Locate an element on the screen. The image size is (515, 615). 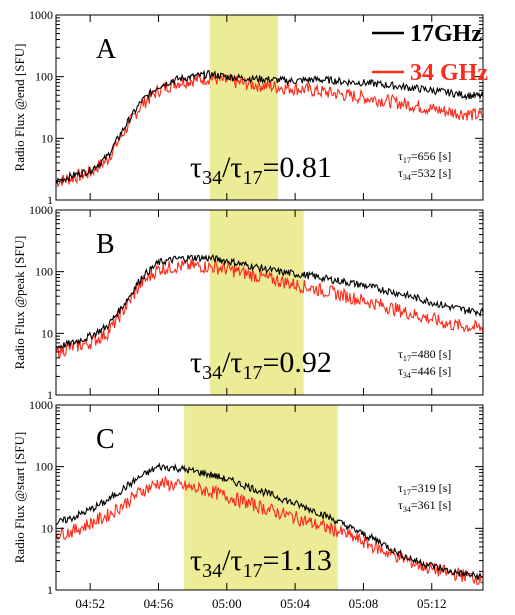
series-line-17ghz is located at coordinates (269, 301).